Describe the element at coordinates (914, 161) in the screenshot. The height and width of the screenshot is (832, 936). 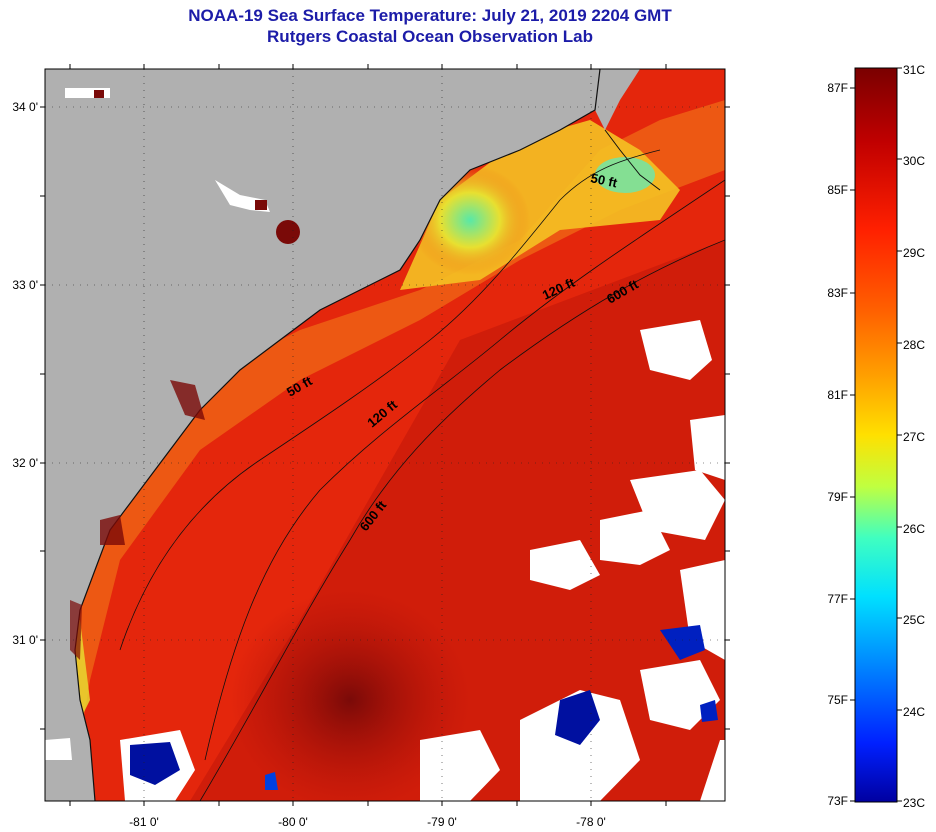
I see `cb-c-30: 30C` at that location.